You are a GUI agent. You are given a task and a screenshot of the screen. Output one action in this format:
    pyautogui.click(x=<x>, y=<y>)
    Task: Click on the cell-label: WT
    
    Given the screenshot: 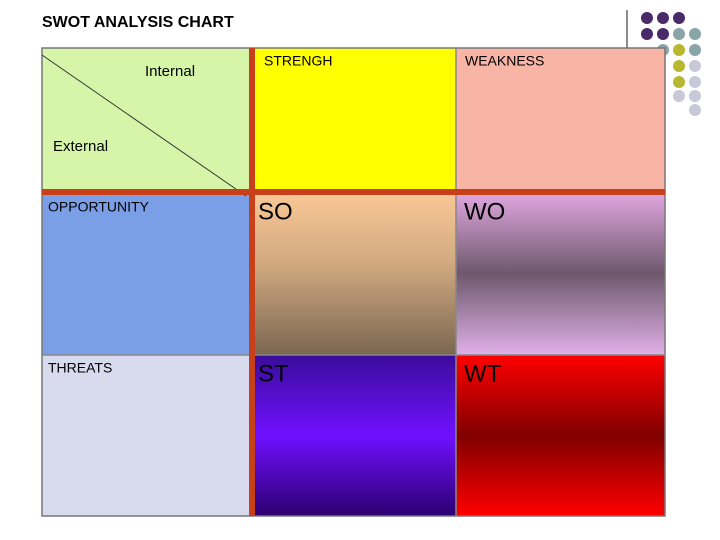 What is the action you would take?
    pyautogui.click(x=483, y=373)
    